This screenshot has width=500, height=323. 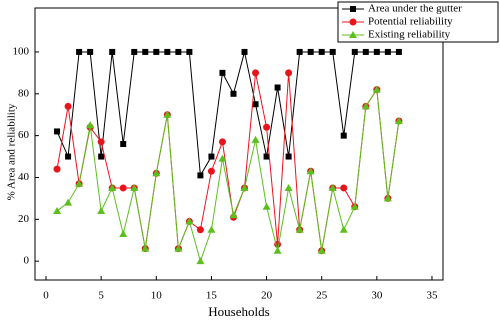 I want to click on legend-label: Existing reliability, so click(x=409, y=35).